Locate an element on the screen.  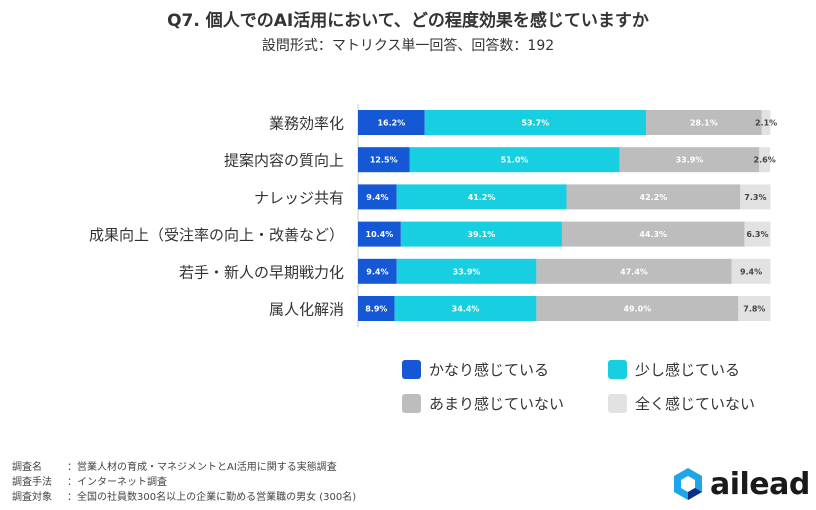
legend-swatch-strong is located at coordinates (411, 369).